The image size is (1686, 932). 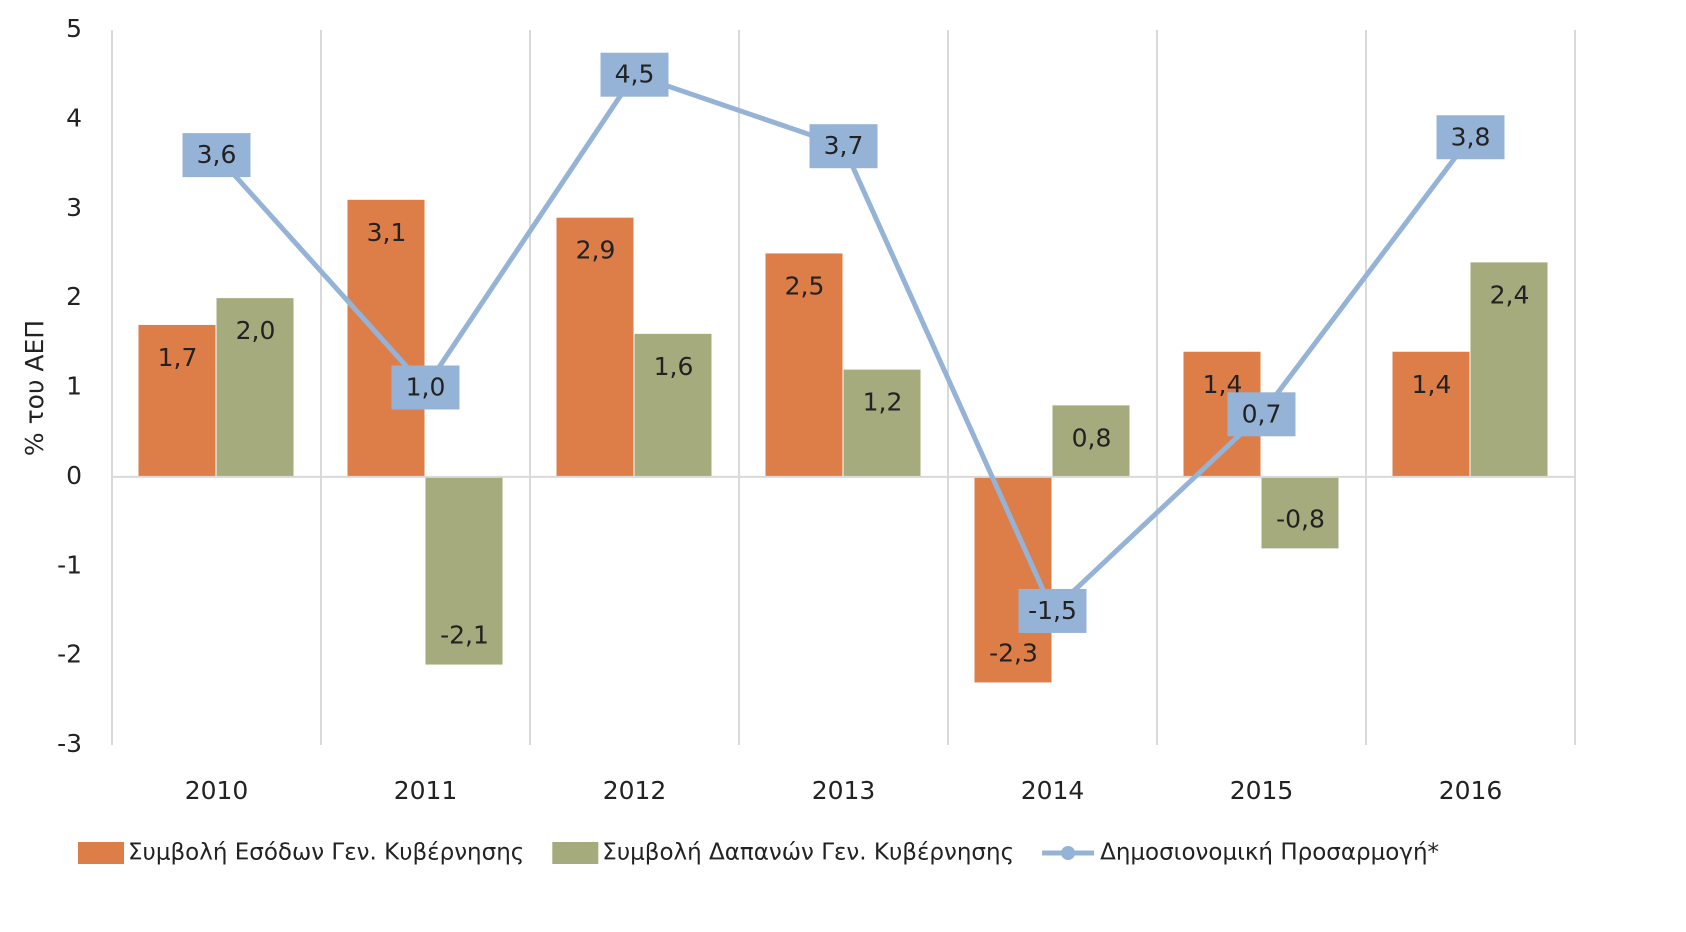 What do you see at coordinates (69, 743) in the screenshot?
I see `y-tick-label: -3` at bounding box center [69, 743].